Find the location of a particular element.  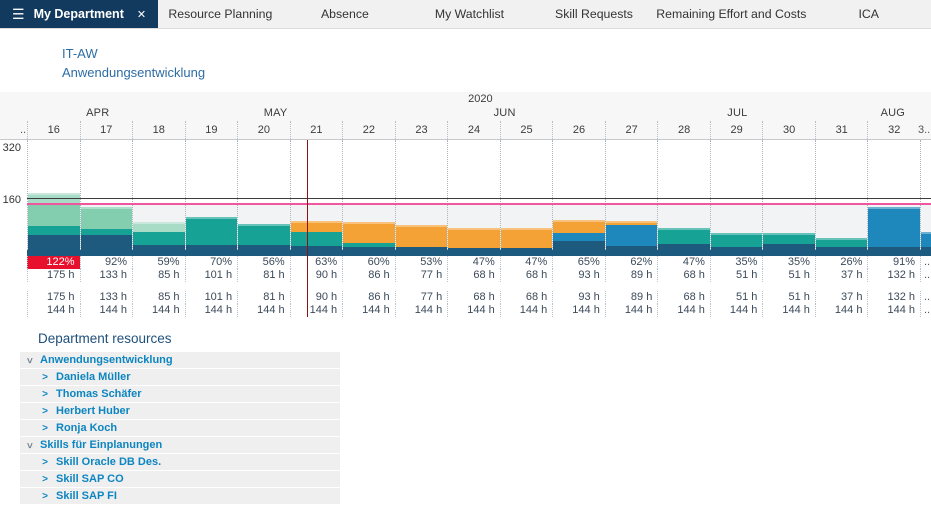

booked-hours-row-cell-week-23: 77 h is located at coordinates (421, 297).